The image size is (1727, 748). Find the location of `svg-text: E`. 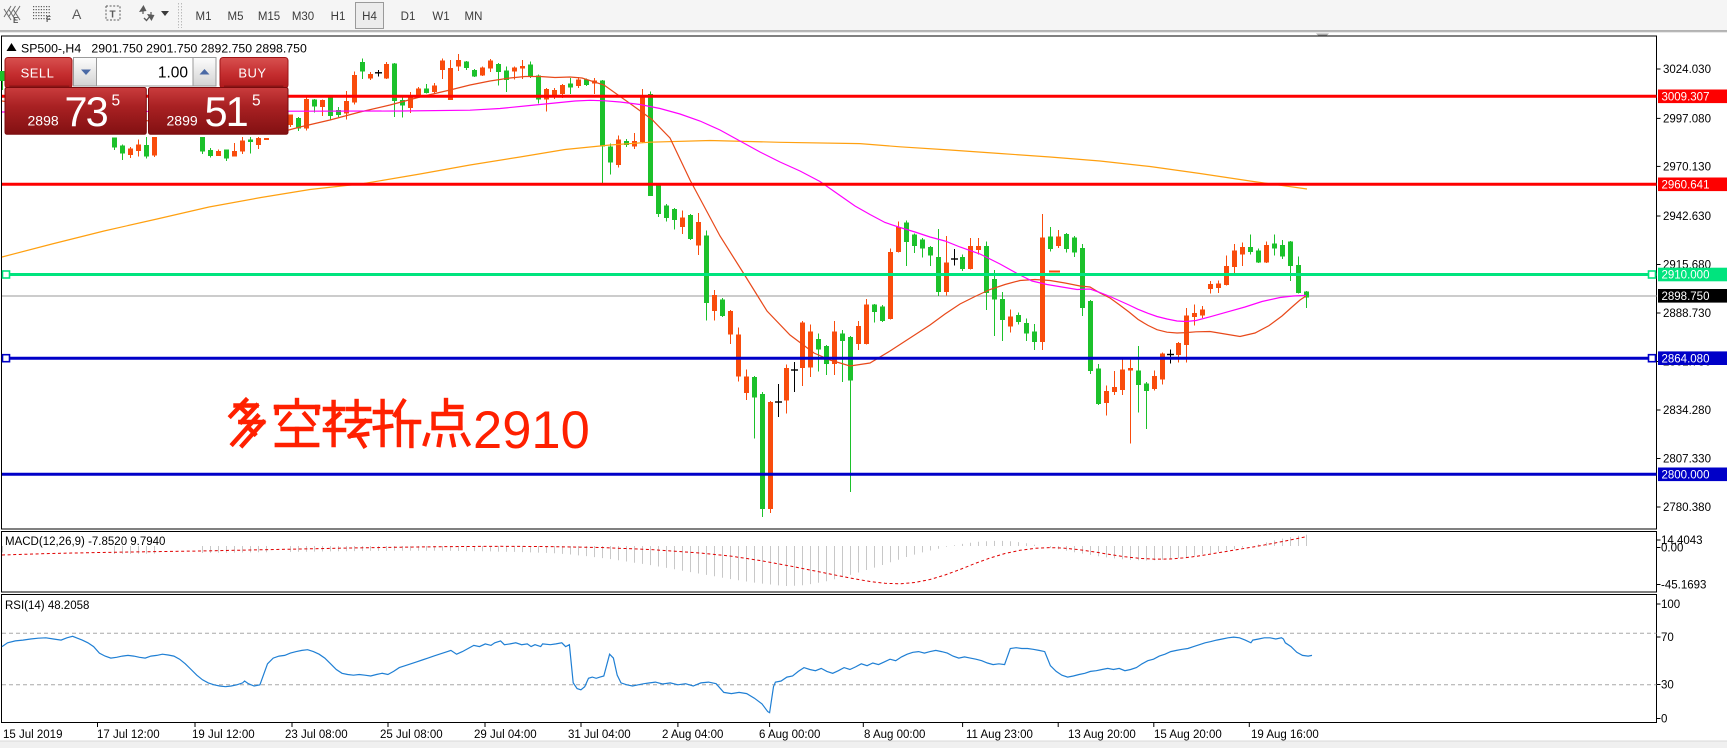

svg-text: E is located at coordinates (16, 20).